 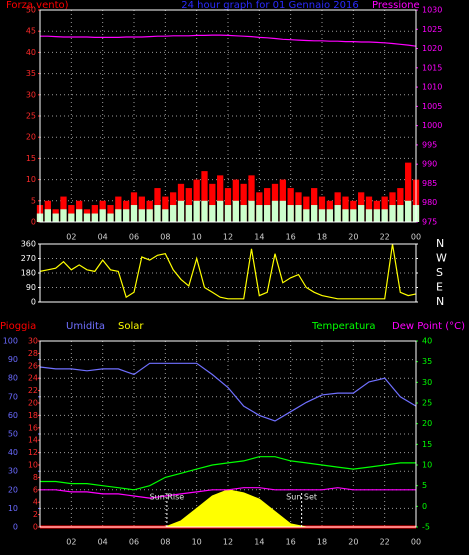 What do you see at coordinates (429, 222) in the screenshot?
I see `y-tick-label: 975` at bounding box center [429, 222].